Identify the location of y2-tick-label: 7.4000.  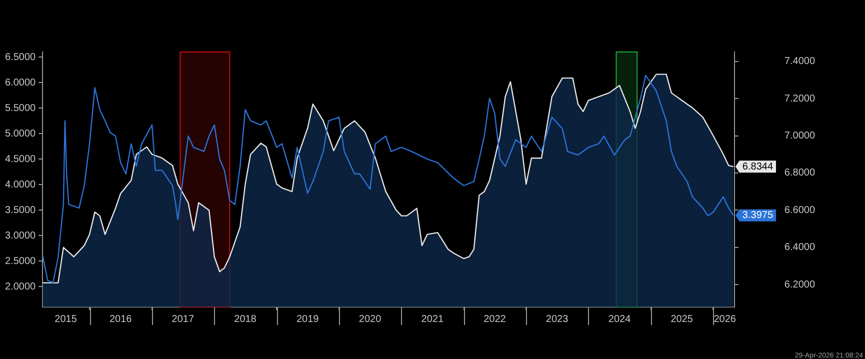
(800, 62).